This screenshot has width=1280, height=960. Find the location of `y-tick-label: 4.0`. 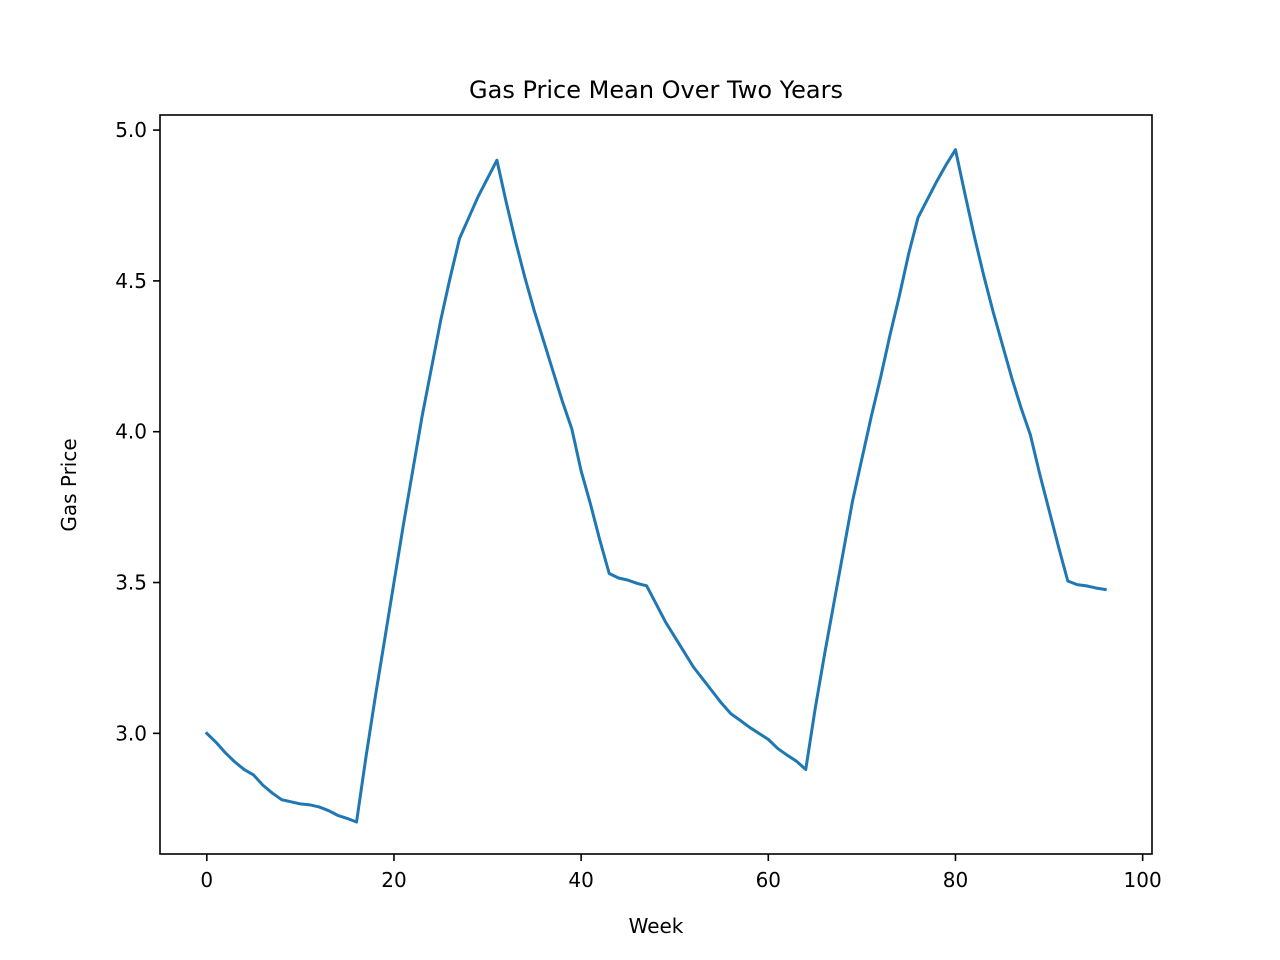

y-tick-label: 4.0 is located at coordinates (131, 432).